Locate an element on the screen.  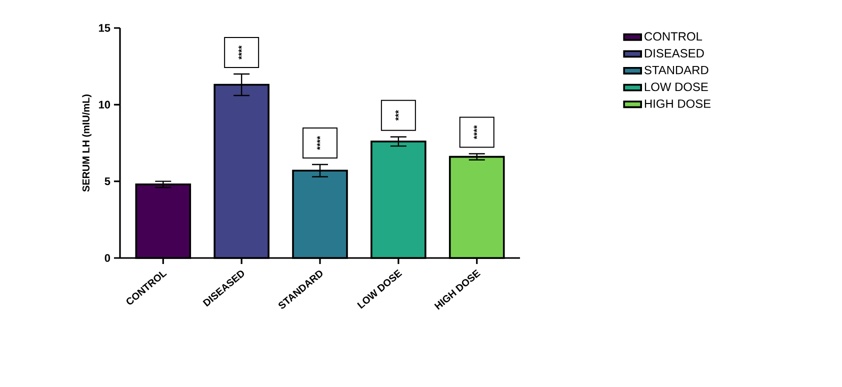
legend-label: DISEASED is located at coordinates (674, 53).